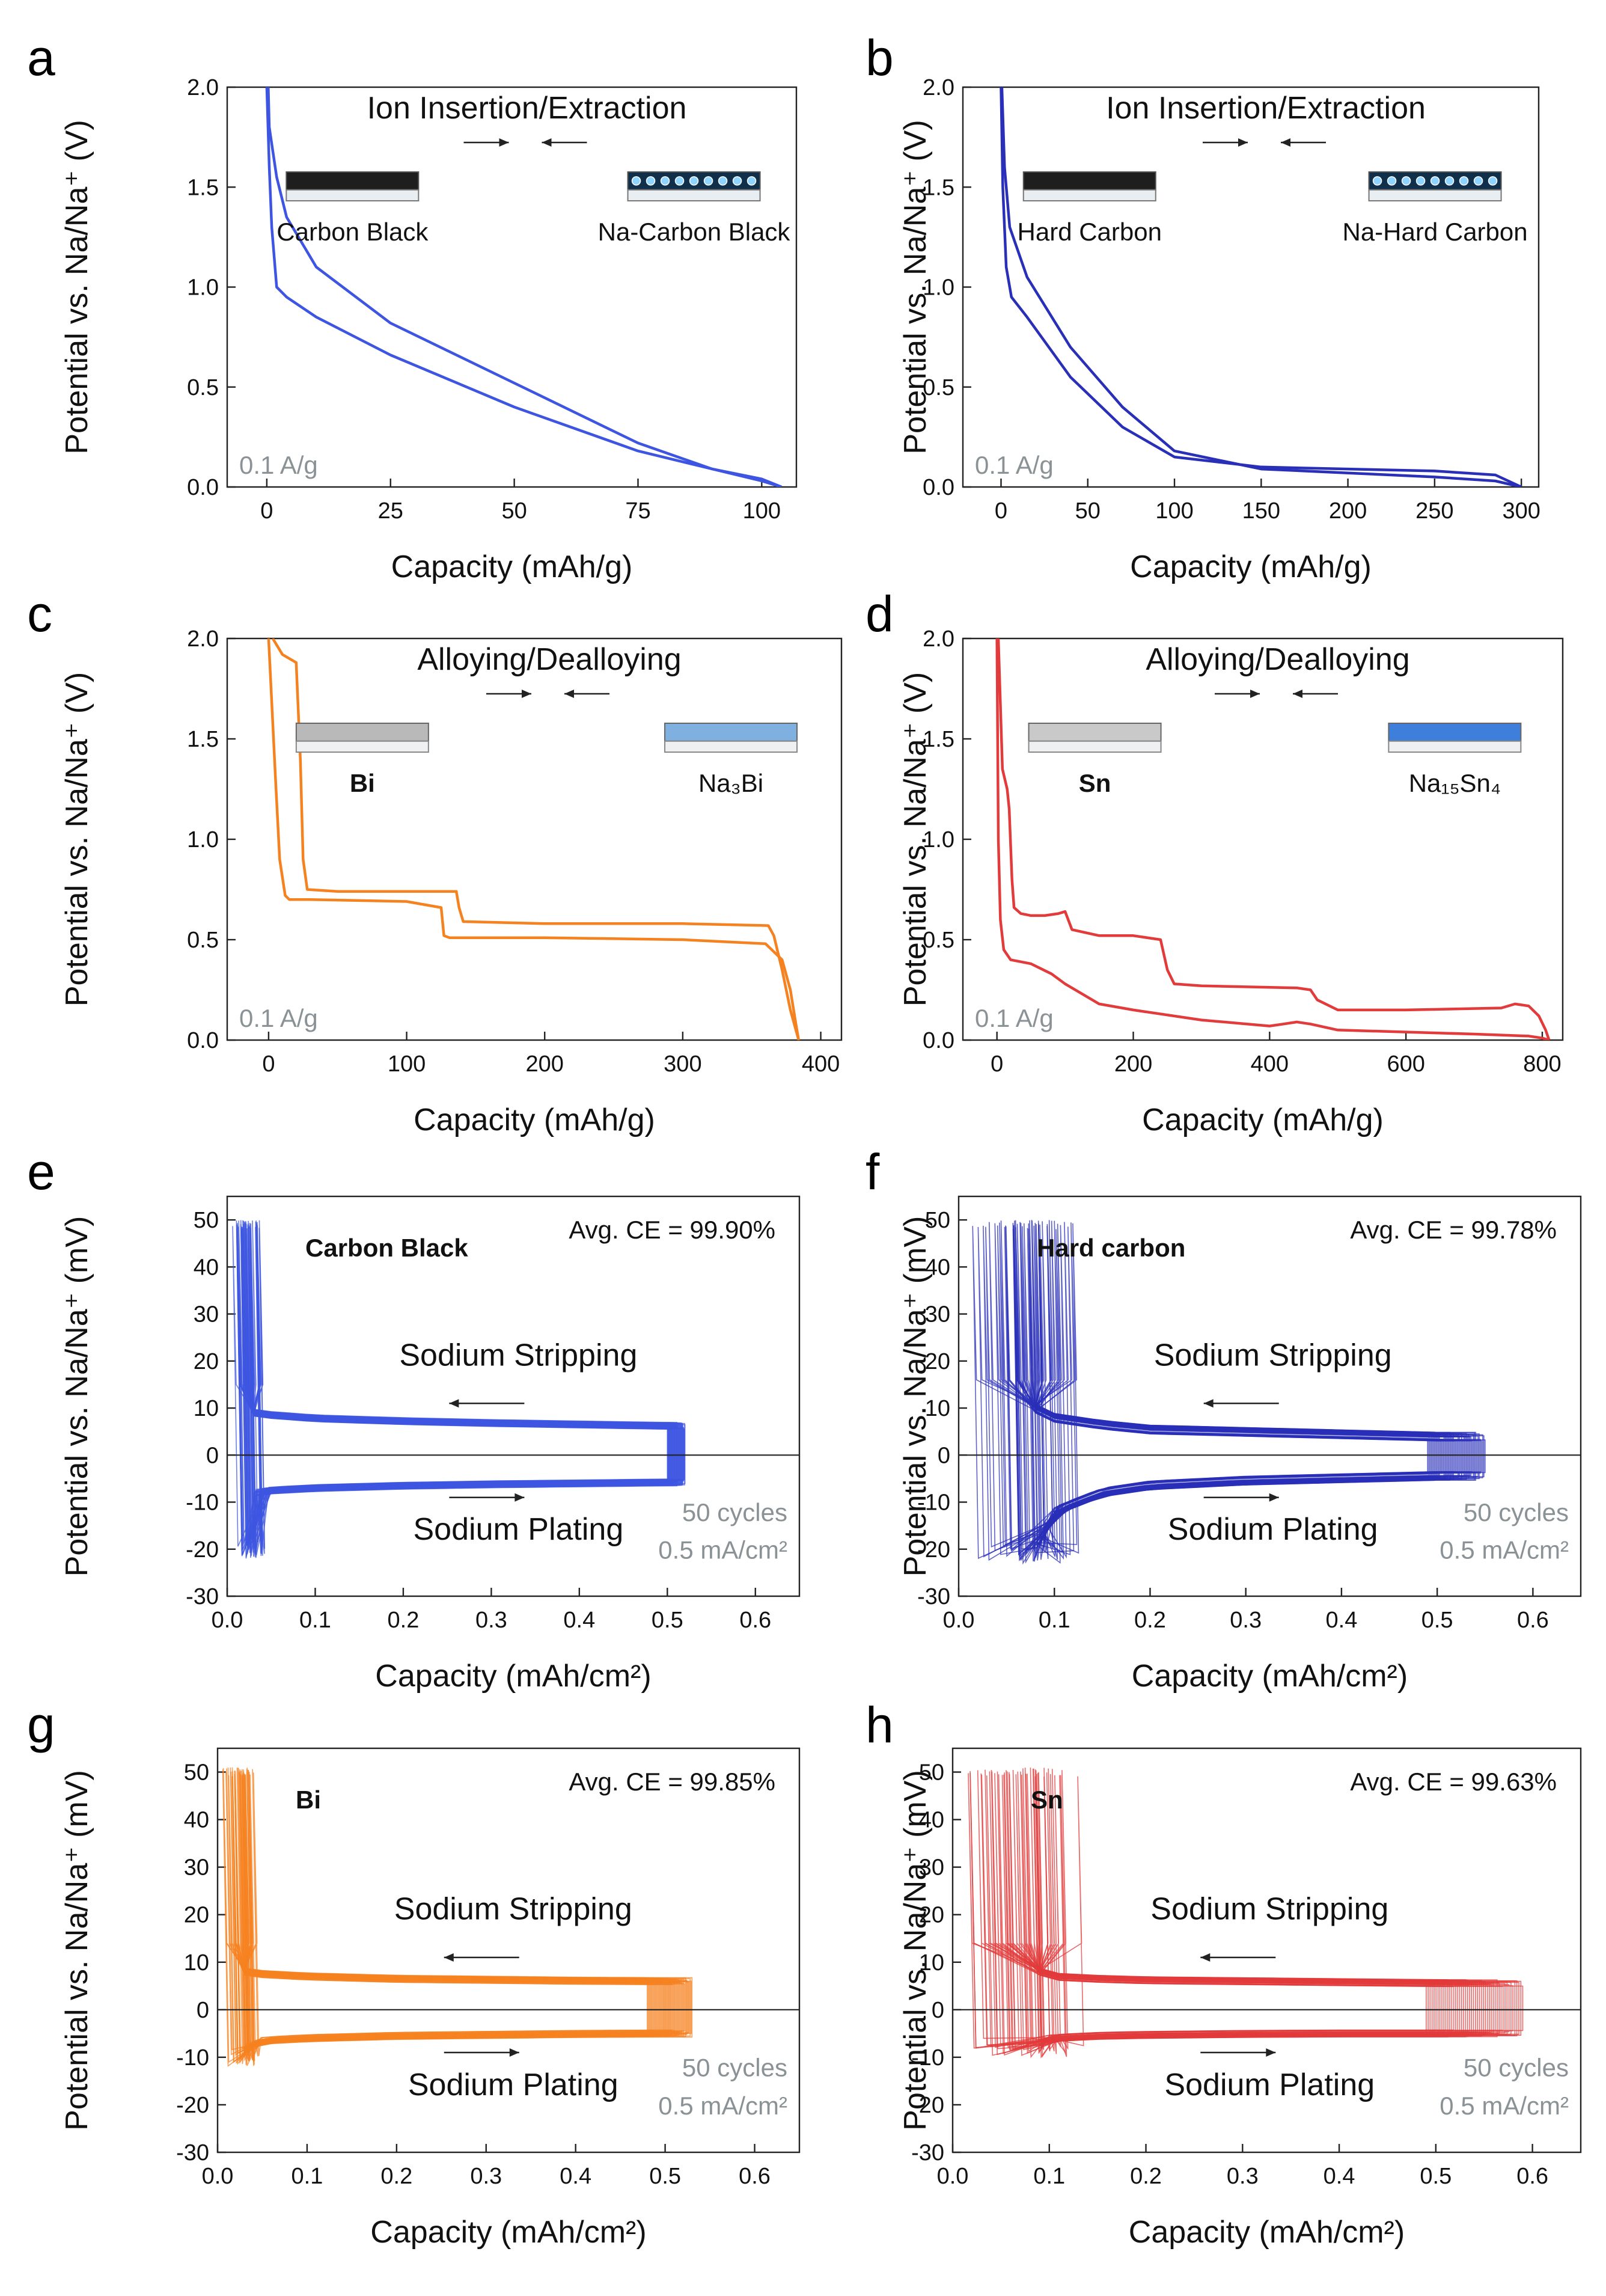 Image resolution: width=1606 pixels, height=2296 pixels. Describe the element at coordinates (1434, 232) in the screenshot. I see `material-after-label: Na-Hard Carbon` at that location.